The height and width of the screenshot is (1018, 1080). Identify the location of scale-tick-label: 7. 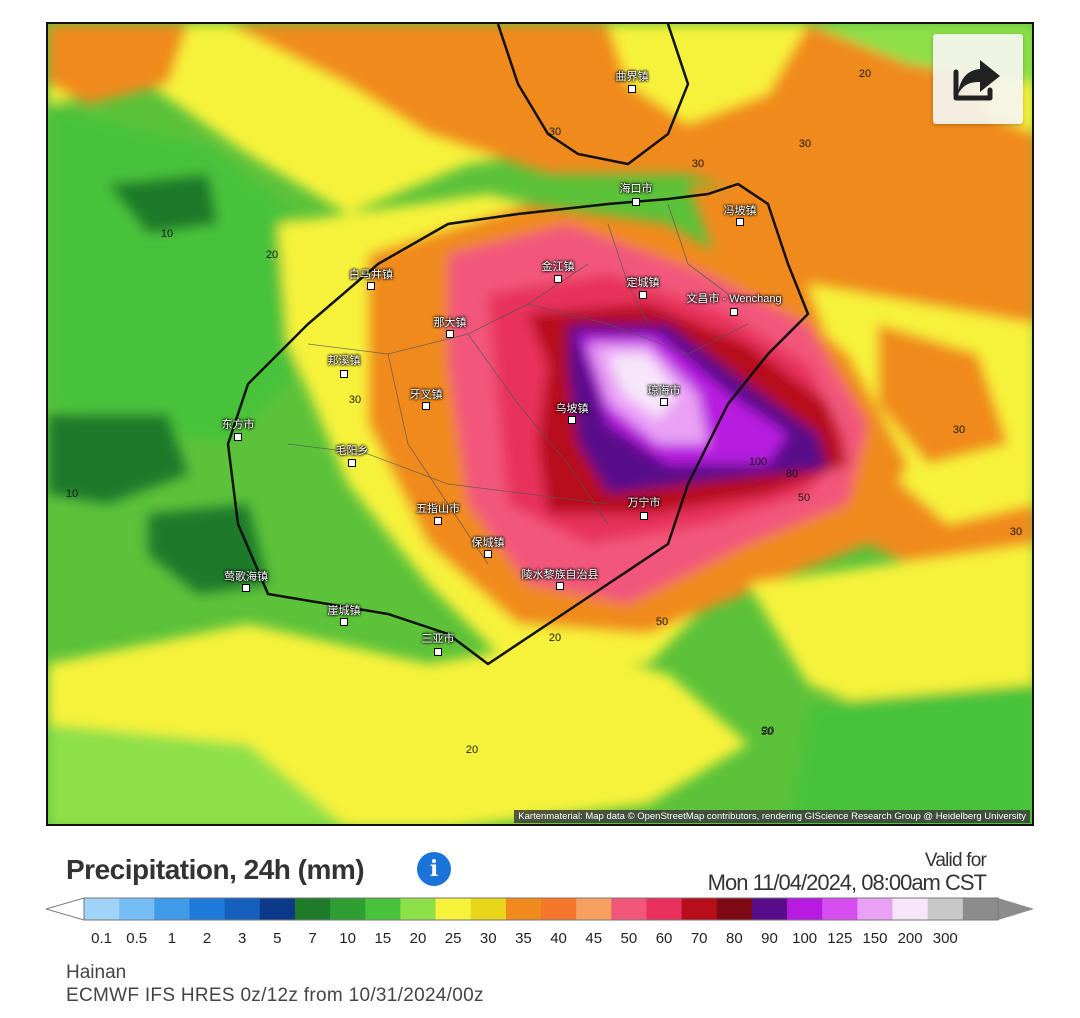
(312, 938).